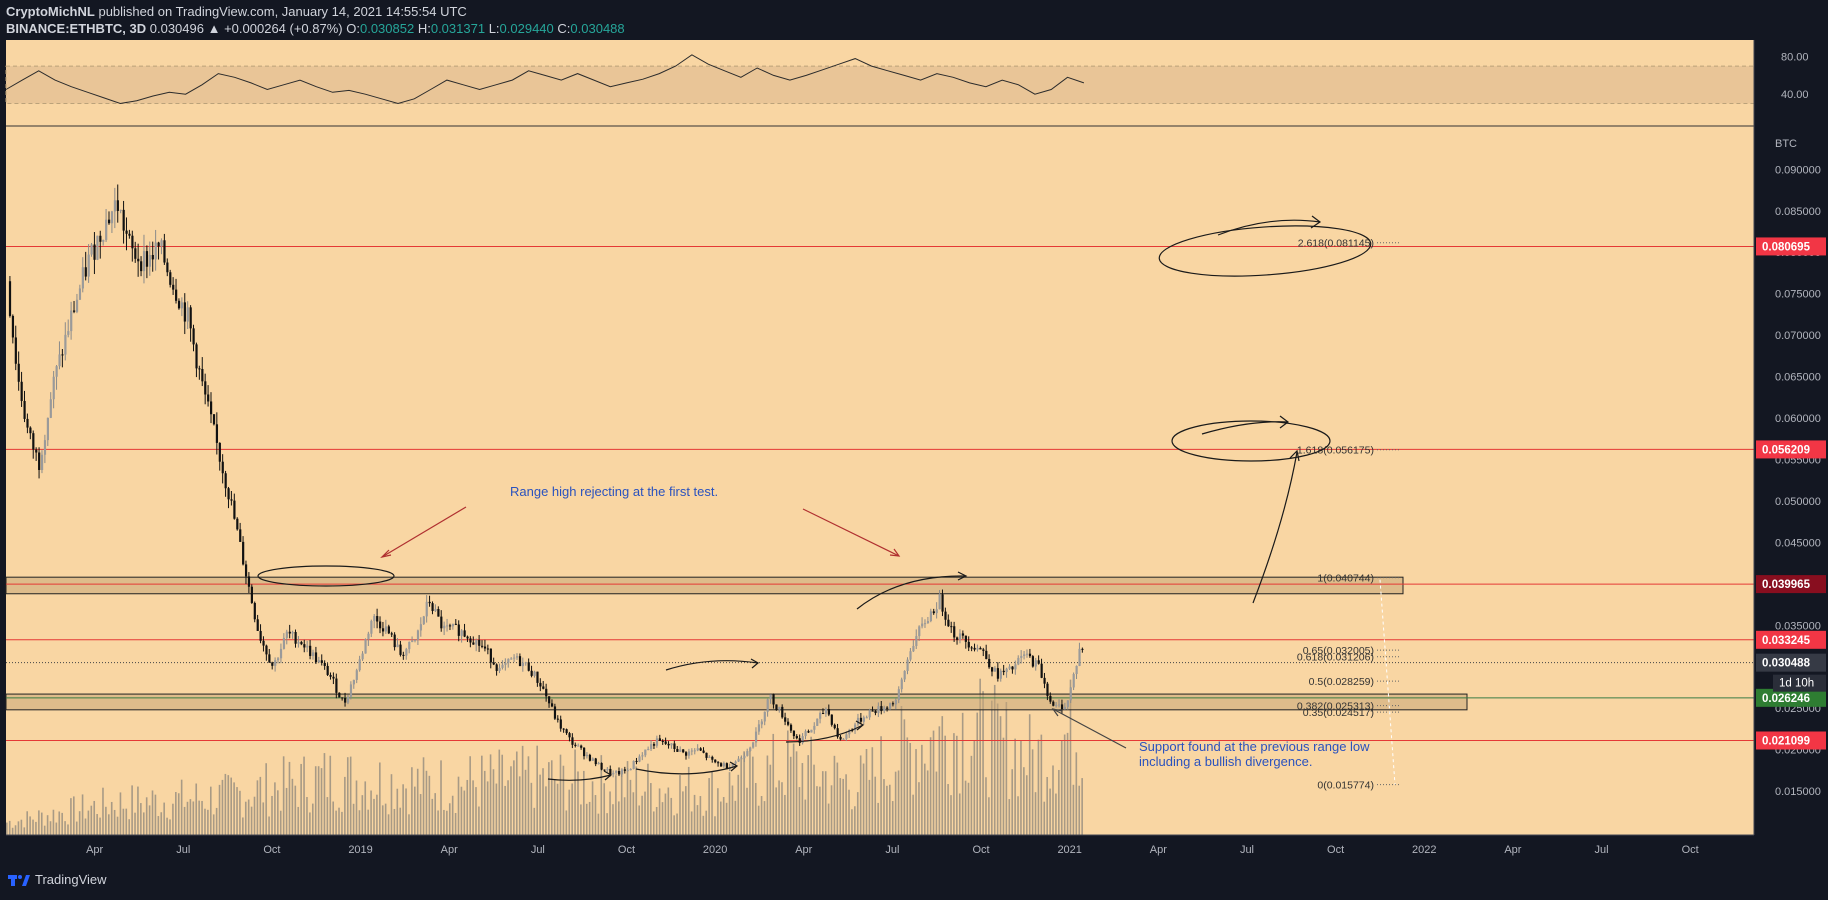 This screenshot has width=1828, height=900. I want to click on rsi-line, so click(545, 79).